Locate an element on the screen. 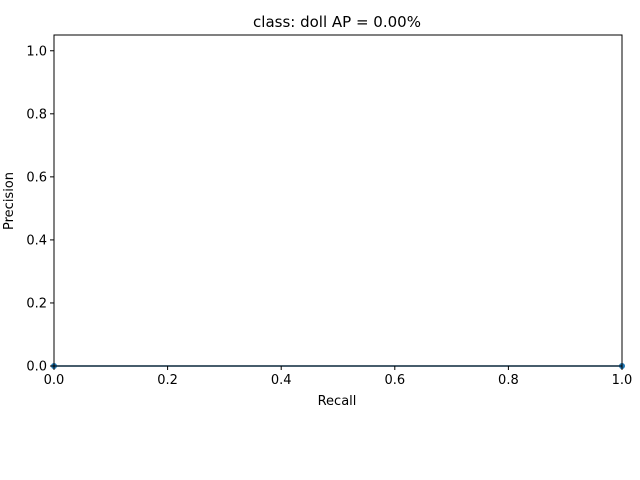 This screenshot has width=640, height=480. x-tick-label: 0.0 is located at coordinates (54, 380).